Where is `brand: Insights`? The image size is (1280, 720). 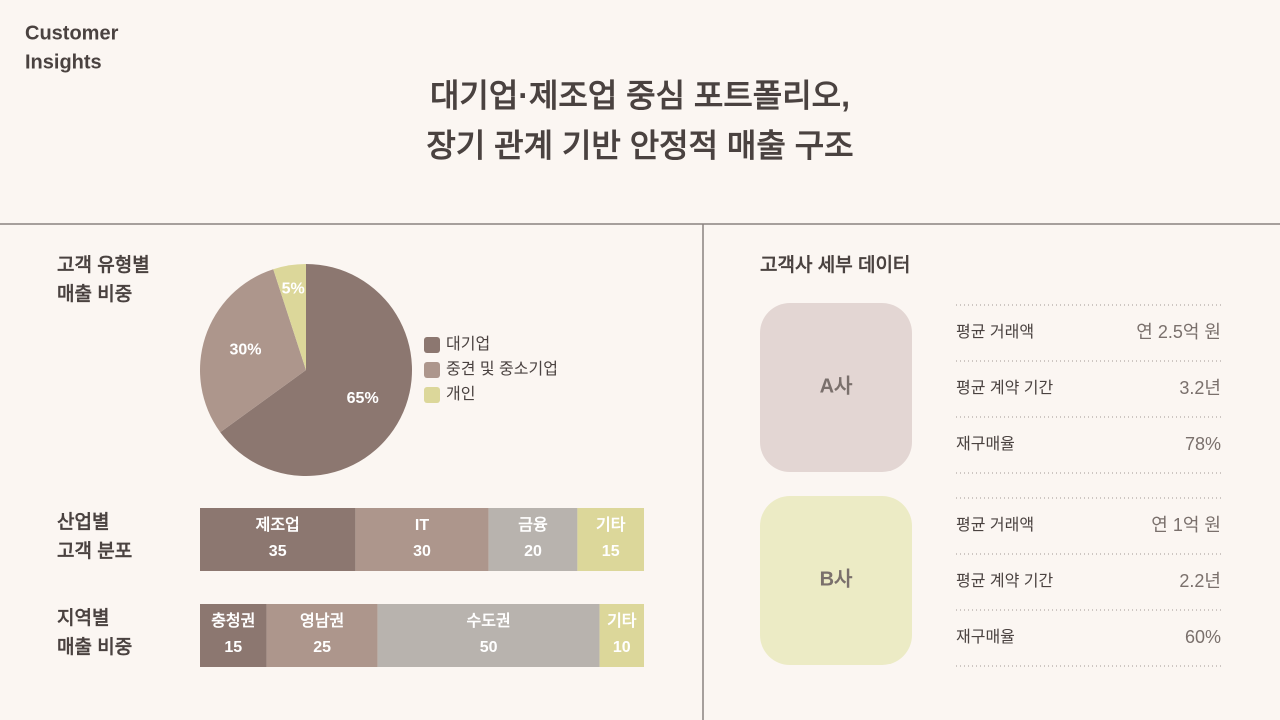
brand: Insights is located at coordinates (63, 62).